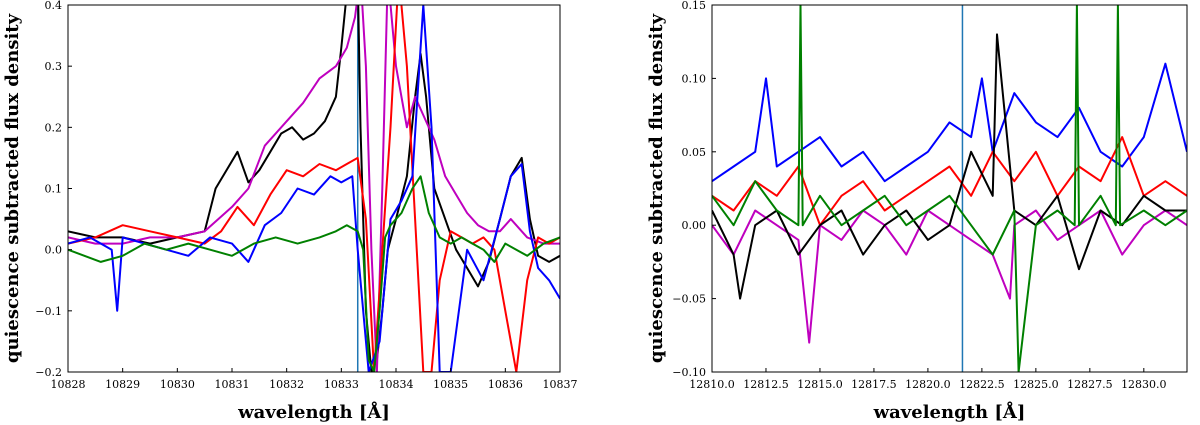 The image size is (1200, 425). I want to click on x-tick-label: 12820.0, so click(928, 384).